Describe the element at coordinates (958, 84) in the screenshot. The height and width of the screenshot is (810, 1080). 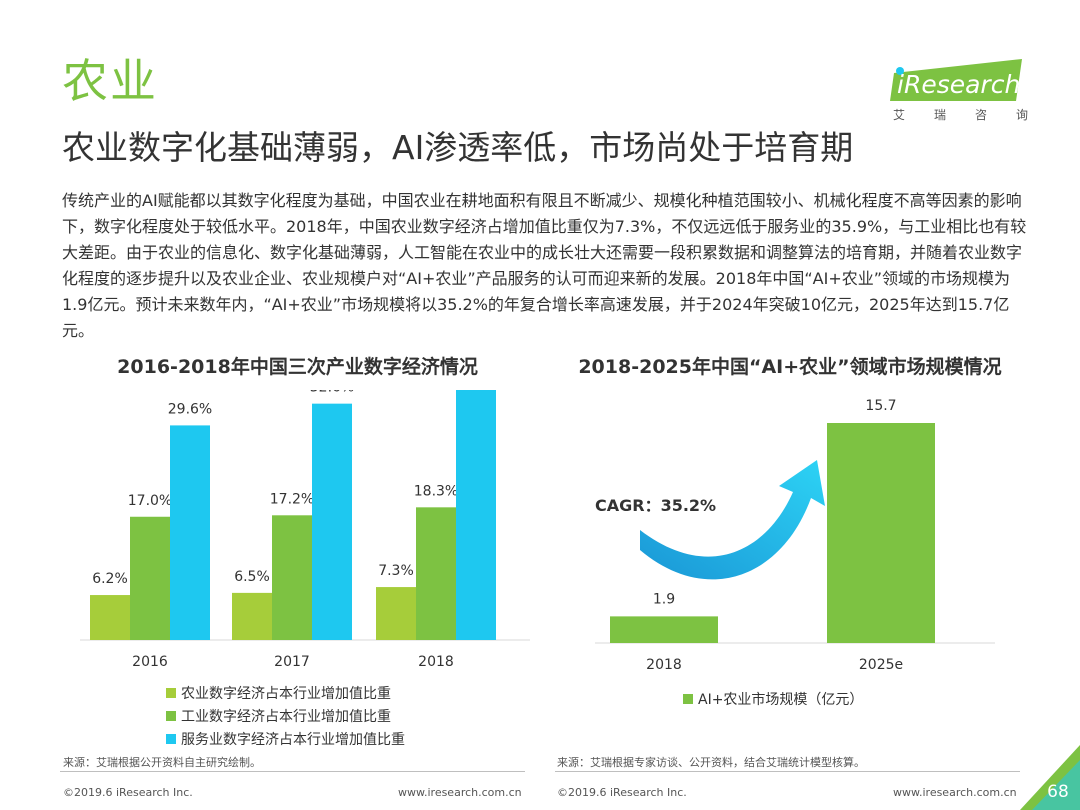
I see `logo-wordmark: iResearch` at that location.